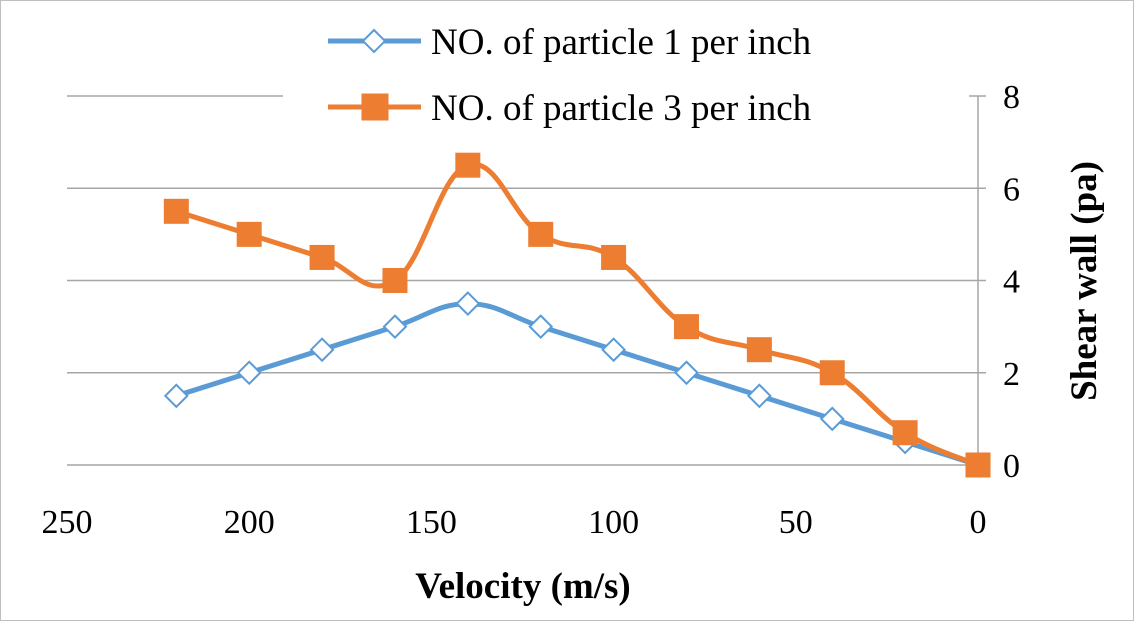 The width and height of the screenshot is (1134, 621). Describe the element at coordinates (1011, 374) in the screenshot. I see `y-tick-label-1: 2` at that location.